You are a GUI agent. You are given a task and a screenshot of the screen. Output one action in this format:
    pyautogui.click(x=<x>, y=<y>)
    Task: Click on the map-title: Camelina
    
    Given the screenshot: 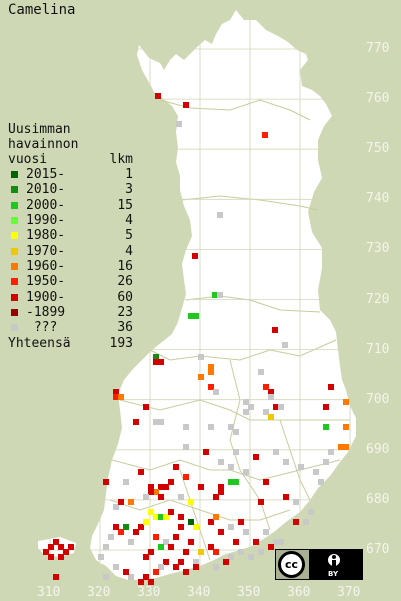 What is the action you would take?
    pyautogui.click(x=42, y=10)
    